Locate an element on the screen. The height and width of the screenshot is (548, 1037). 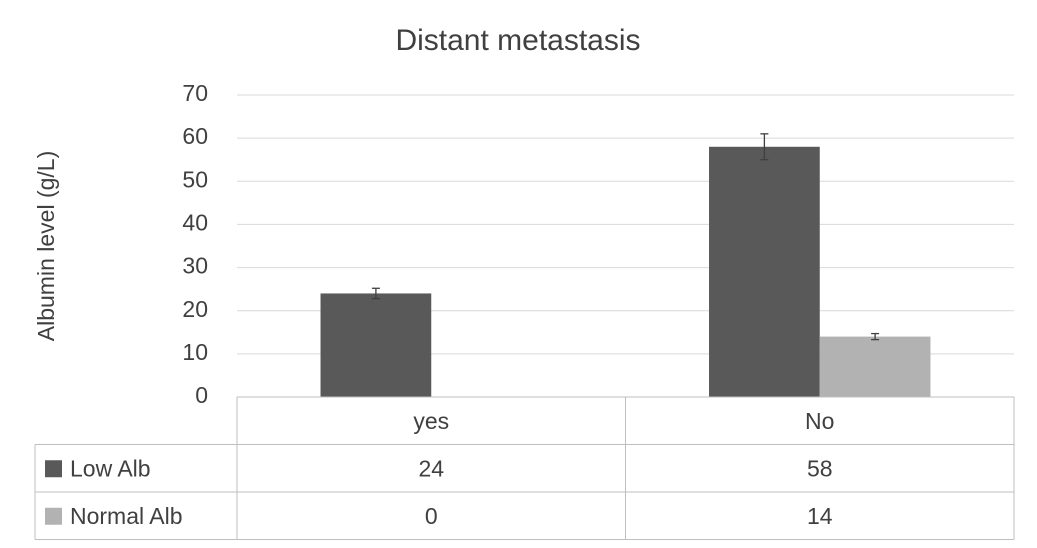
y-tick-label: 0 is located at coordinates (201, 395).